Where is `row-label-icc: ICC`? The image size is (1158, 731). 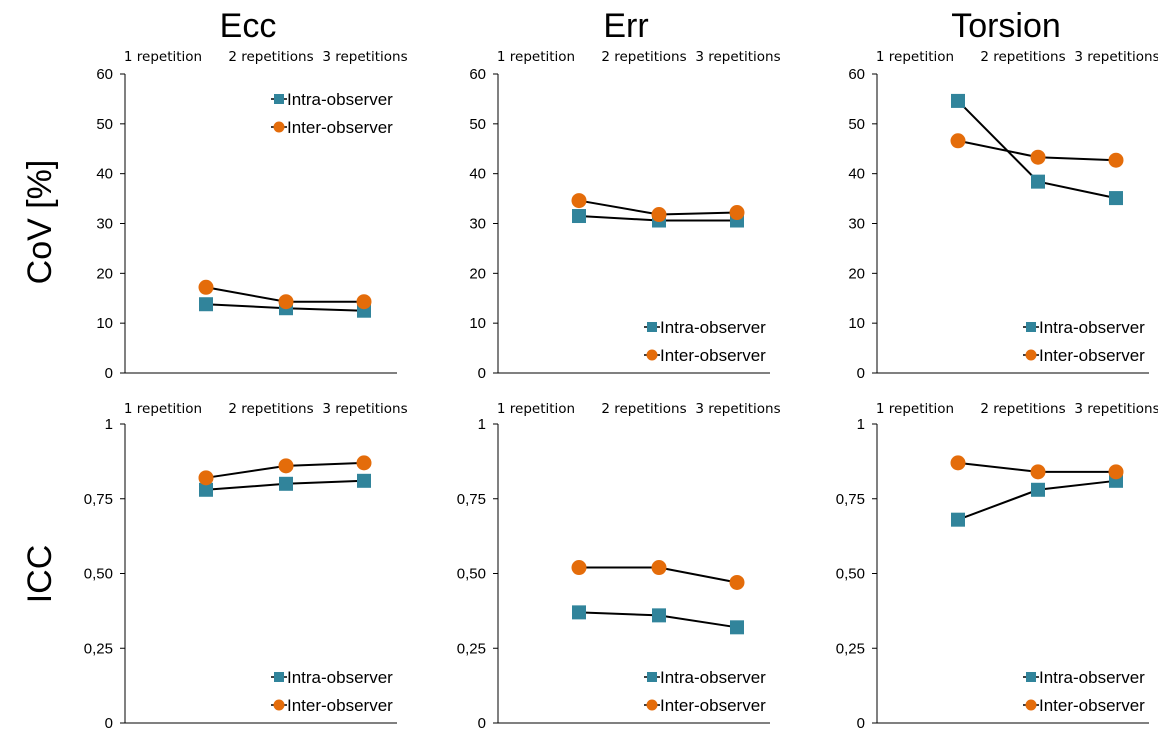 row-label-icc: ICC is located at coordinates (40, 574).